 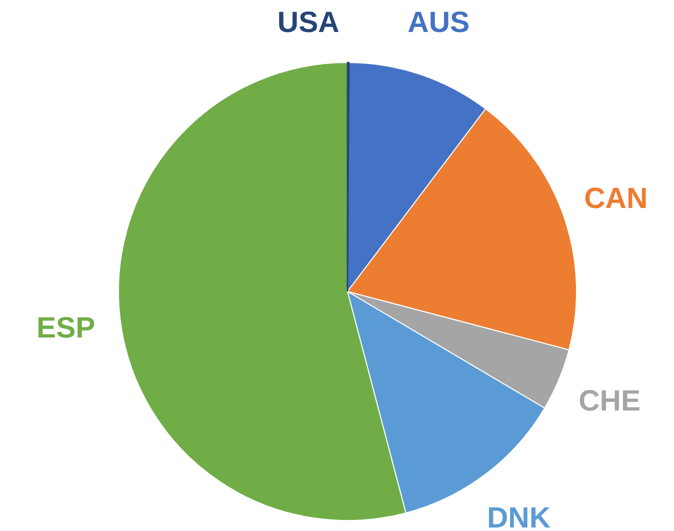 What do you see at coordinates (616, 199) in the screenshot?
I see `slice-label: CAN` at bounding box center [616, 199].